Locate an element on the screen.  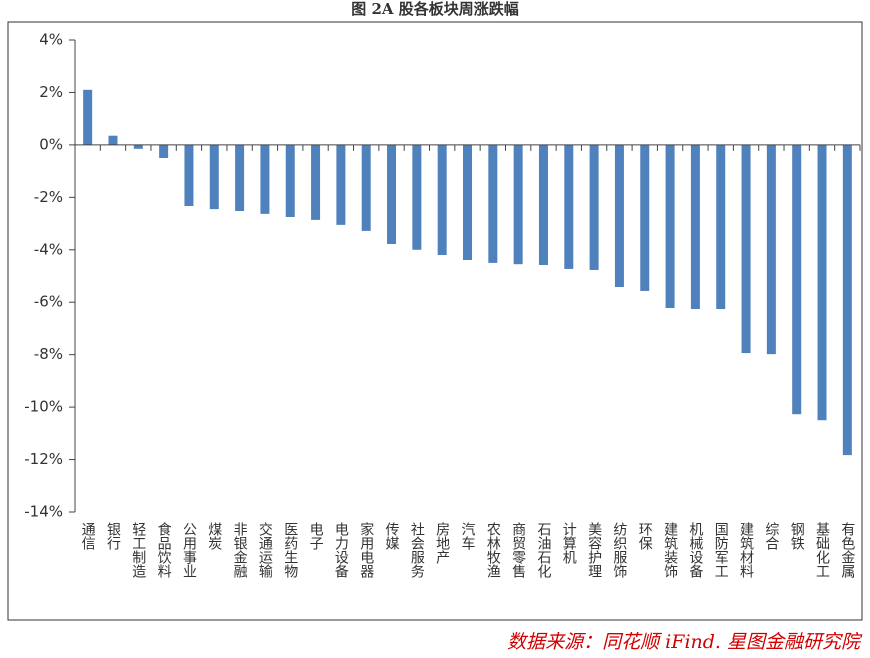
x-tick-label: 交通运输 is located at coordinates (265, 549).